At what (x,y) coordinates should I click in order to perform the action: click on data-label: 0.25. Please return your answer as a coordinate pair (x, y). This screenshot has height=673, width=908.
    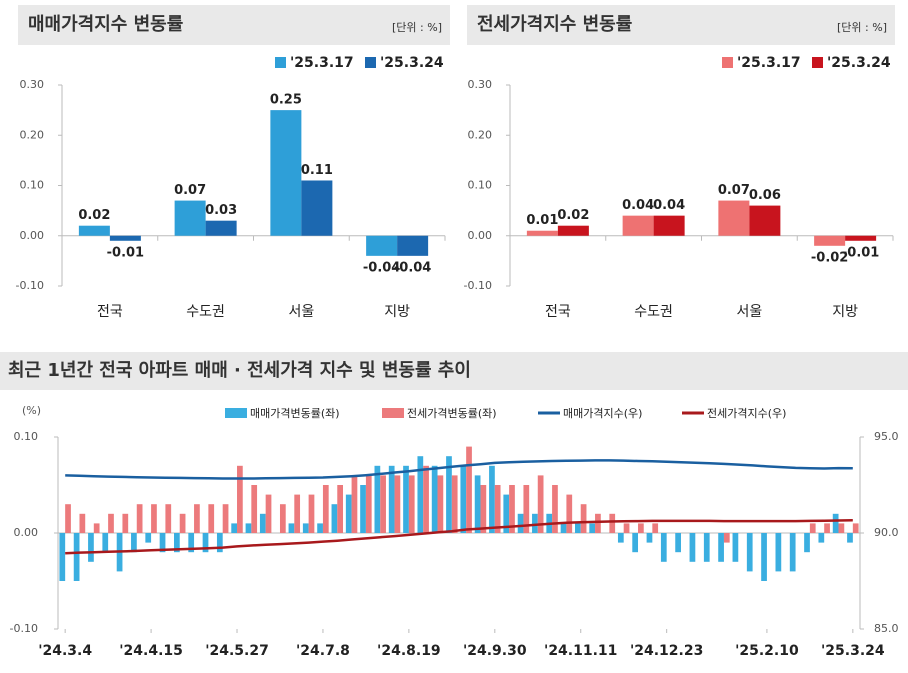
    Looking at the image, I should click on (286, 100).